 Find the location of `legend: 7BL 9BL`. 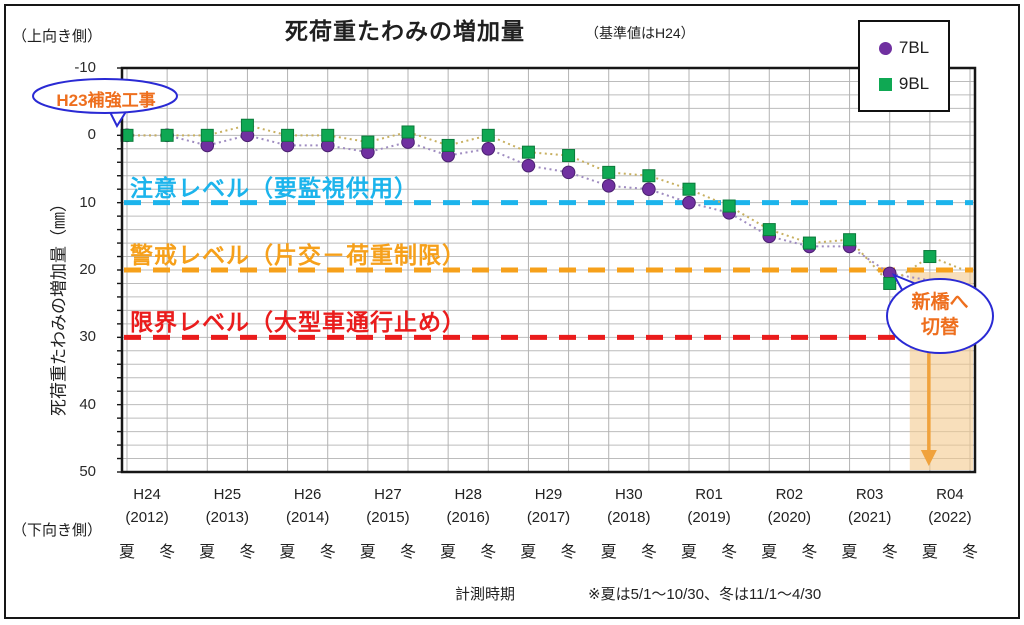

legend: 7BL 9BL is located at coordinates (904, 66).